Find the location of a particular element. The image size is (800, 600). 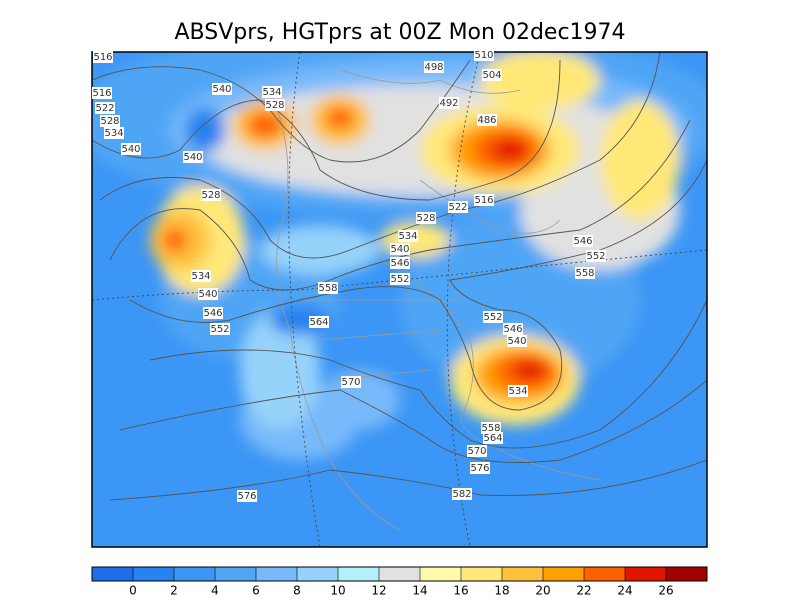

contour-label: 504 is located at coordinates (491, 75).